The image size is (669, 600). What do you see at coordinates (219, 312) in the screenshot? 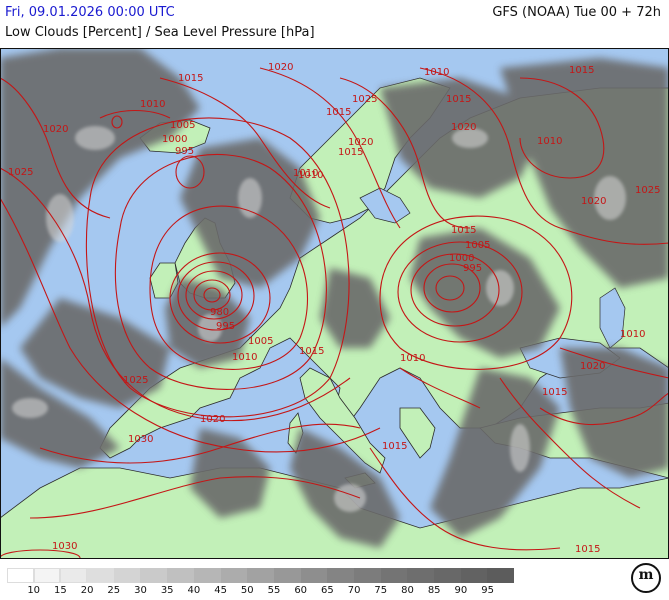
I see `isobar-label: 980` at bounding box center [219, 312].